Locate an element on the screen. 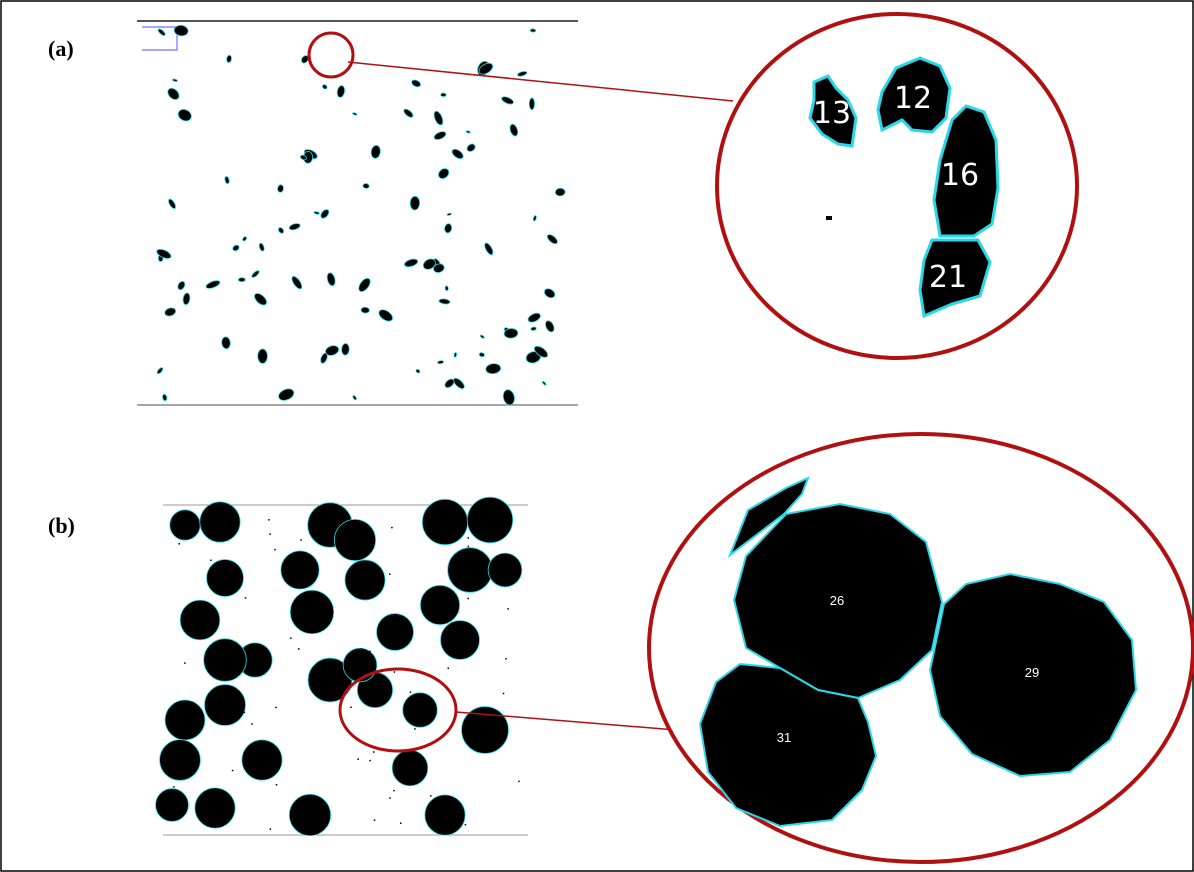 The height and width of the screenshot is (872, 1194). panel-label: (a) is located at coordinates (61, 48).